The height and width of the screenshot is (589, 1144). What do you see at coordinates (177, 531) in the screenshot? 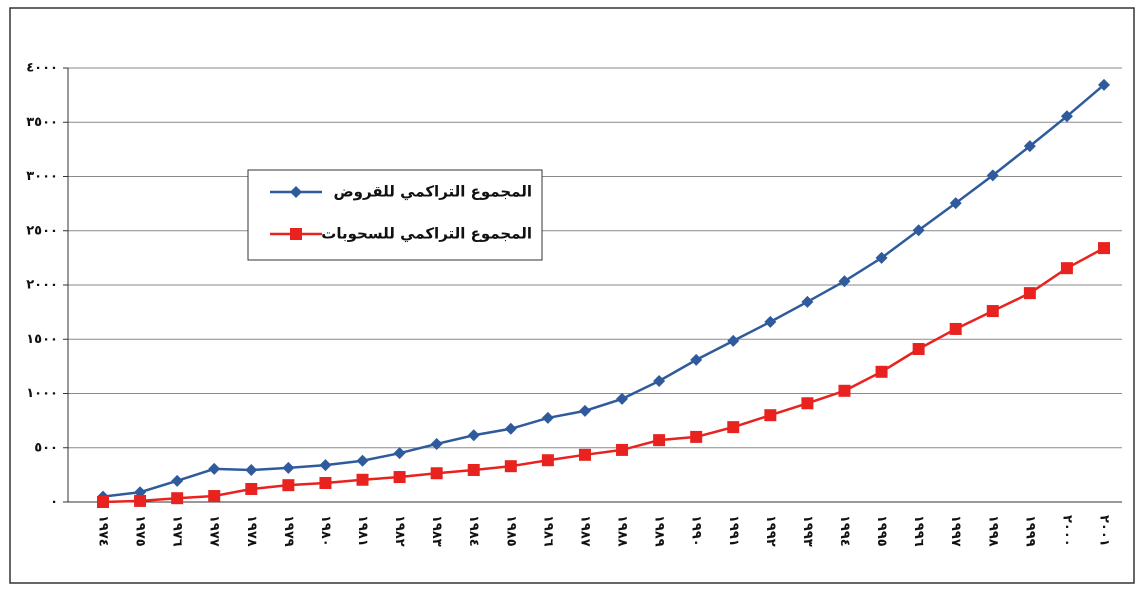
I see `x-tick-label: ١٩٧٦` at bounding box center [177, 531].